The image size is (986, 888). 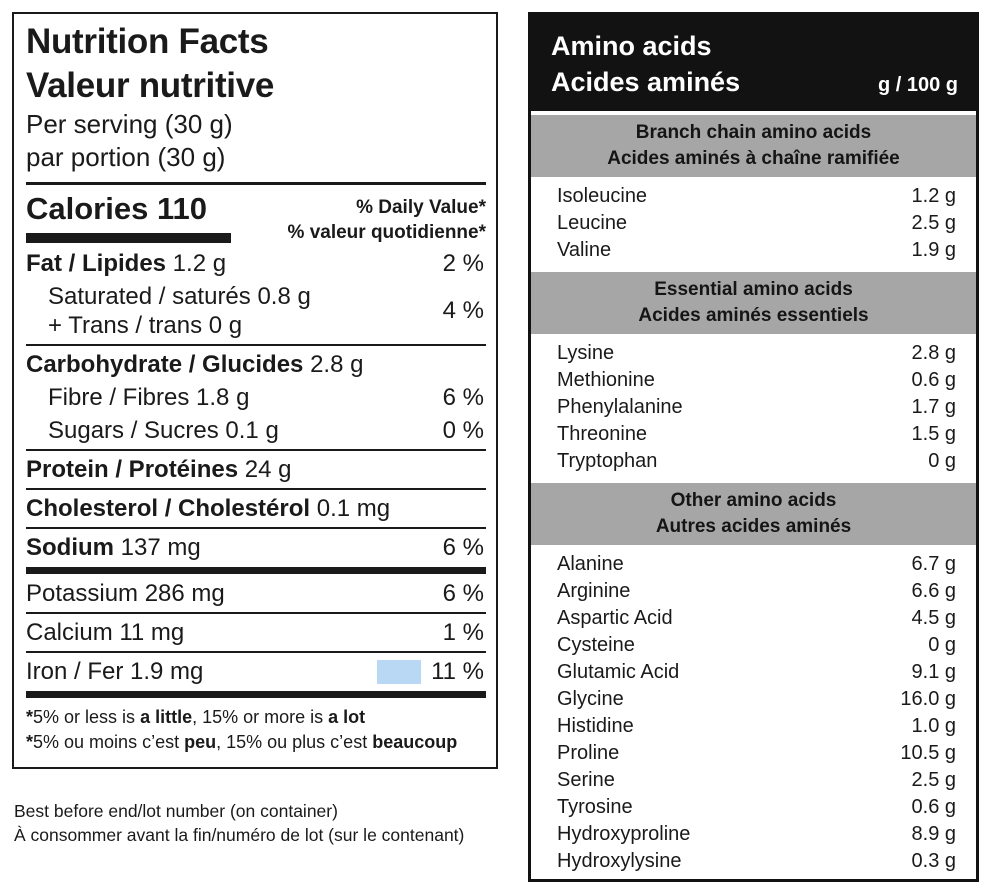 I want to click on amino-acid-row: Isoleucine 1.2 g, so click(x=753, y=196).